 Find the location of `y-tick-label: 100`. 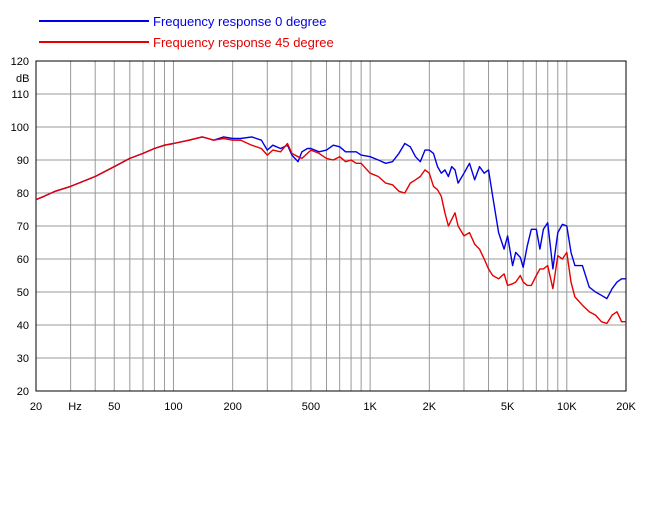

y-tick-label: 100 is located at coordinates (20, 128).